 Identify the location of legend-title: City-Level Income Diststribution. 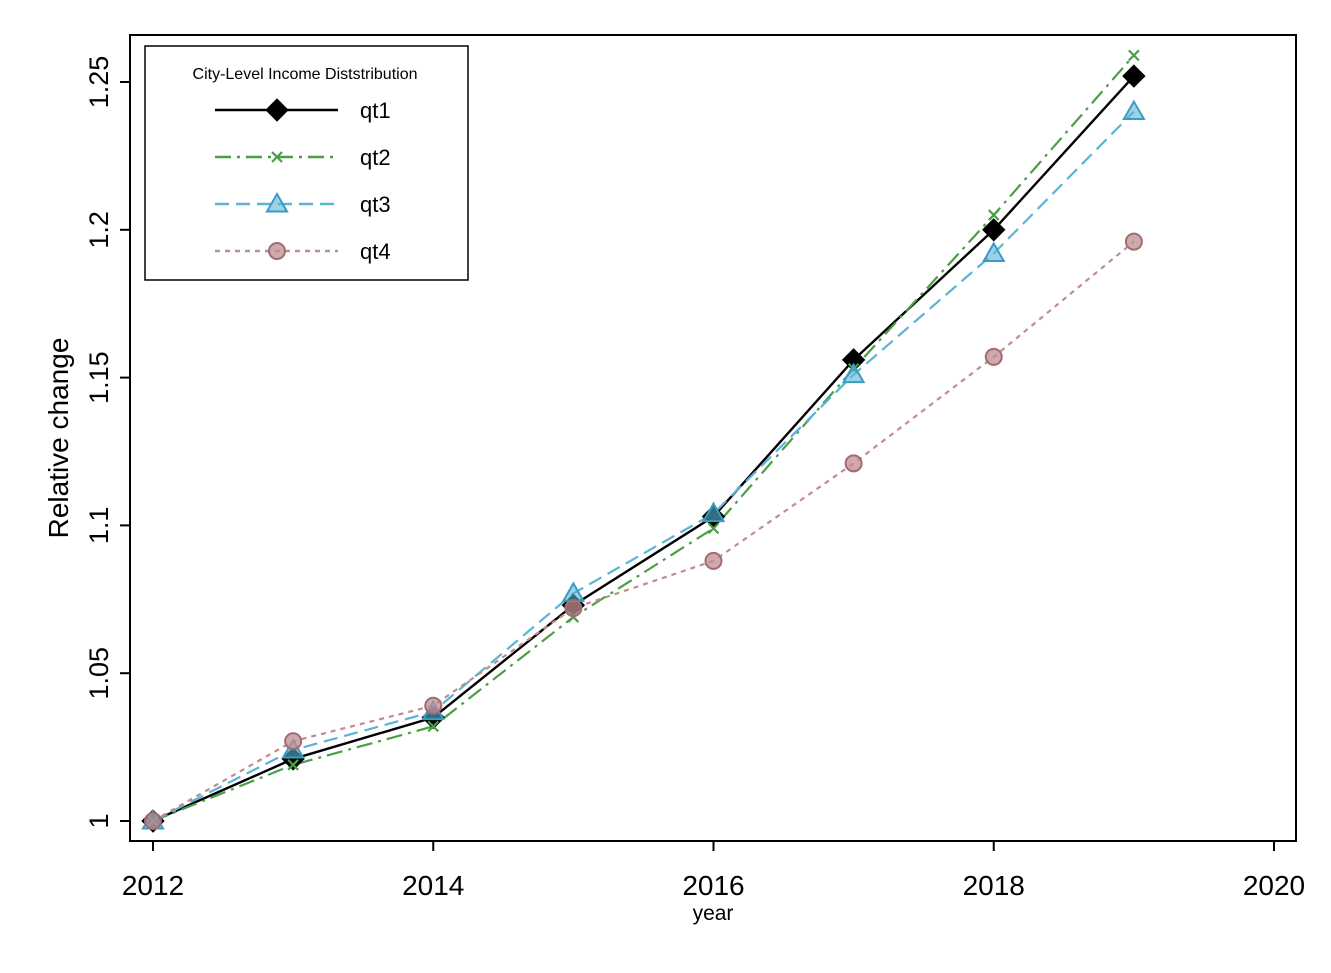
(305, 74).